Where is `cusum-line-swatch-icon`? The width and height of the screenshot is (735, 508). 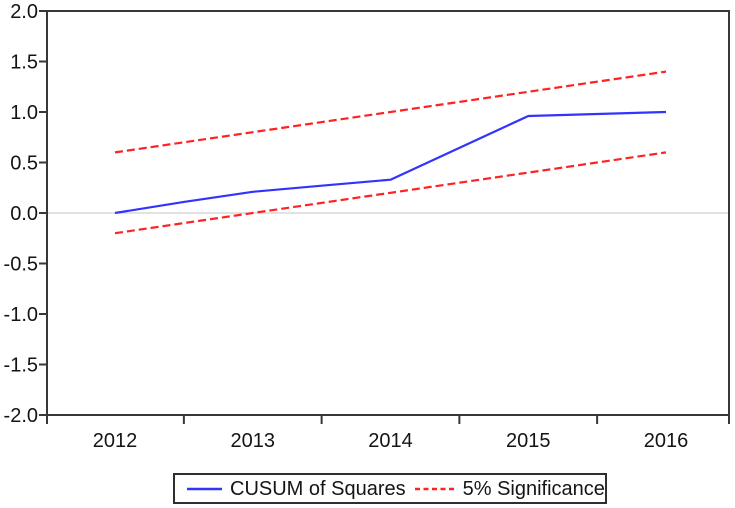
cusum-line-swatch-icon is located at coordinates (204, 488).